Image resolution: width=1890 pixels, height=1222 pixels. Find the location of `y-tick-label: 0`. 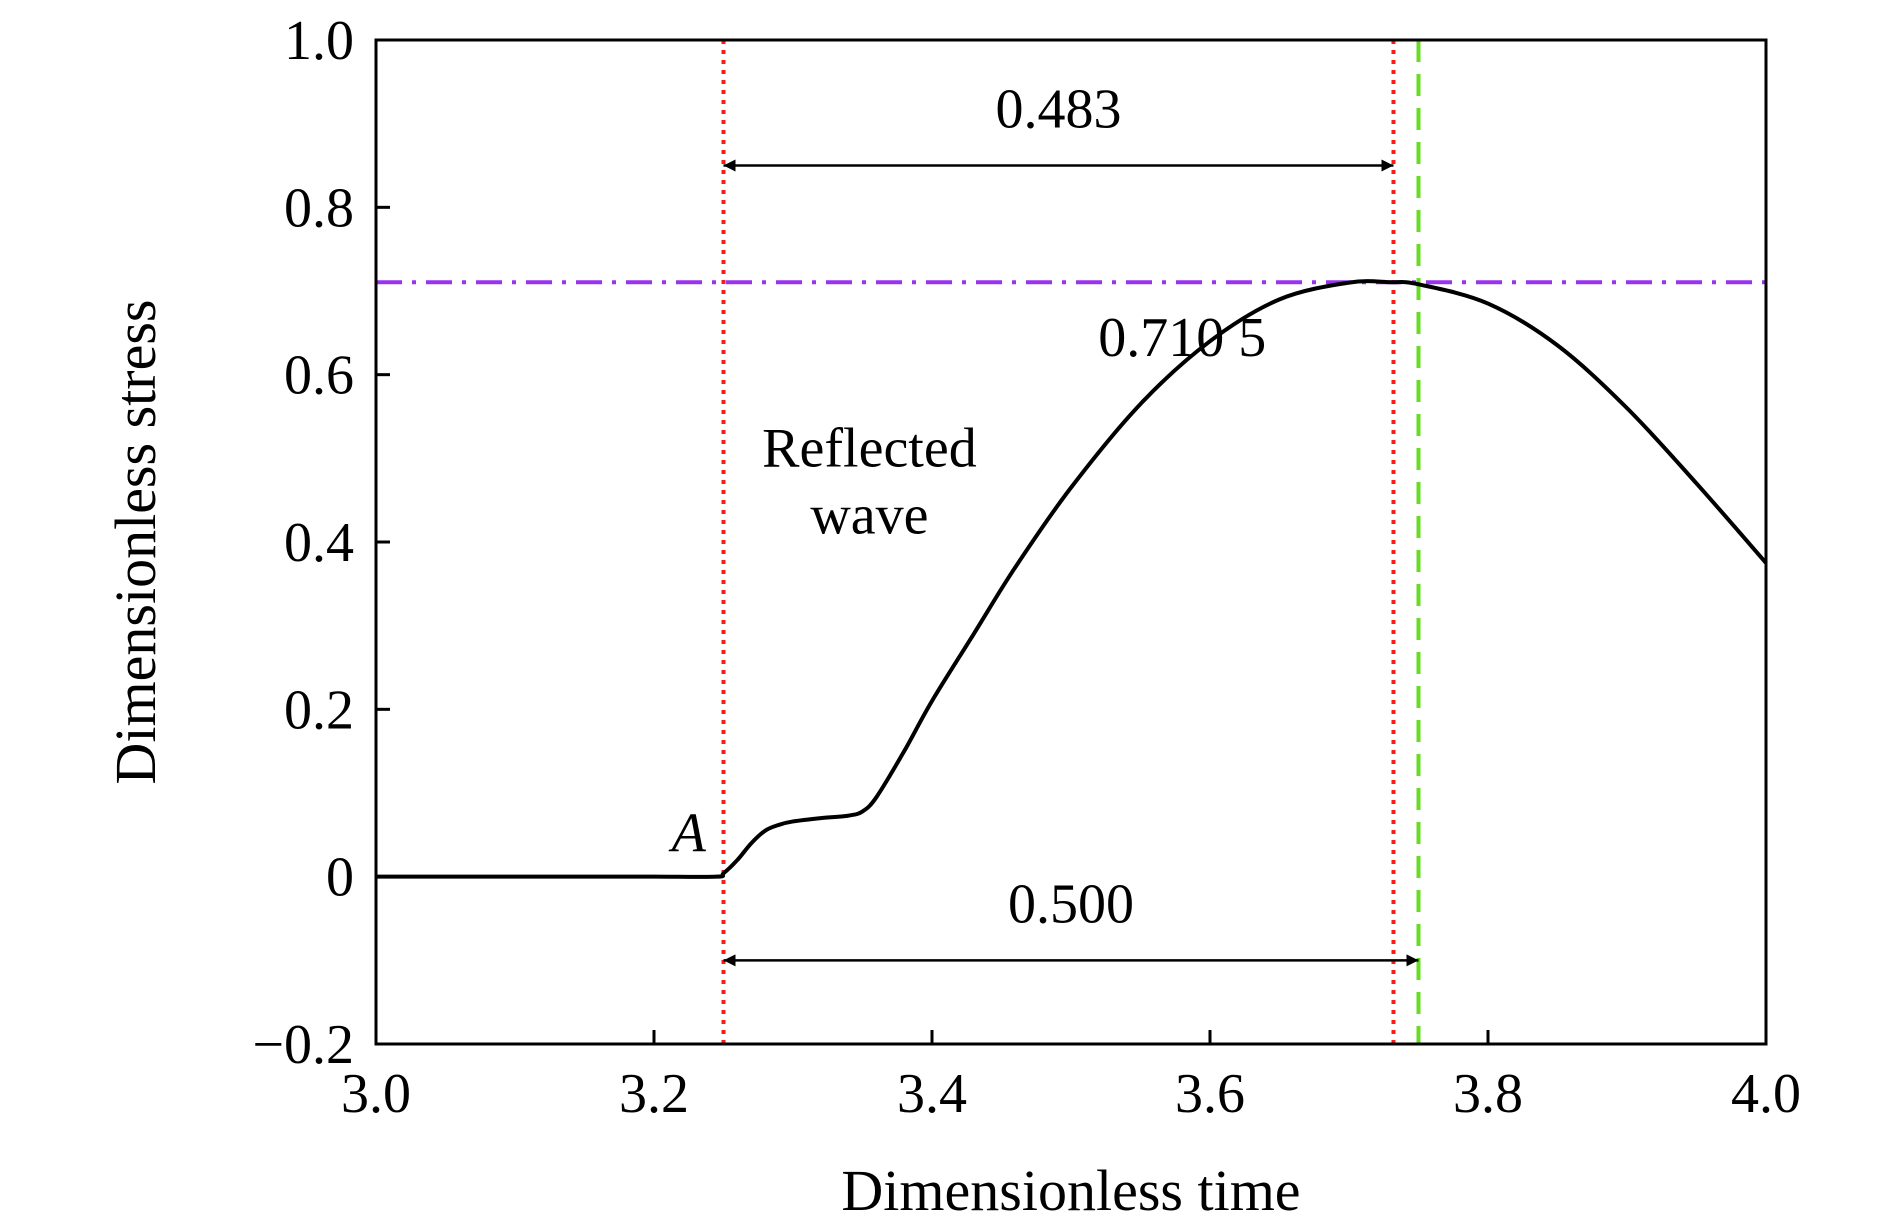

y-tick-label: 0 is located at coordinates (340, 878).